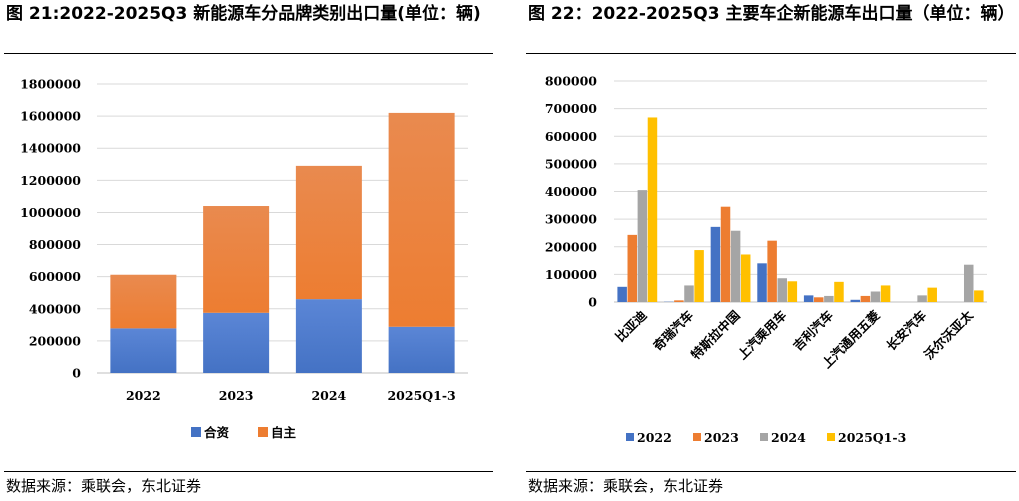 The height and width of the screenshot is (501, 1019). What do you see at coordinates (771, 53) in the screenshot?
I see `right-title-rule` at bounding box center [771, 53].